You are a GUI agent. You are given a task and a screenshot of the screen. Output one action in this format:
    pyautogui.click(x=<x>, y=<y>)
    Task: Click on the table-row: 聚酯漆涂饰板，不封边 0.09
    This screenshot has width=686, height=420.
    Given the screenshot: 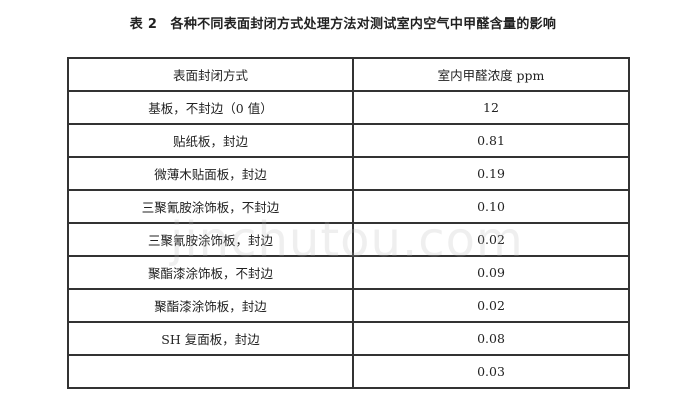 What is the action you would take?
    pyautogui.click(x=348, y=272)
    